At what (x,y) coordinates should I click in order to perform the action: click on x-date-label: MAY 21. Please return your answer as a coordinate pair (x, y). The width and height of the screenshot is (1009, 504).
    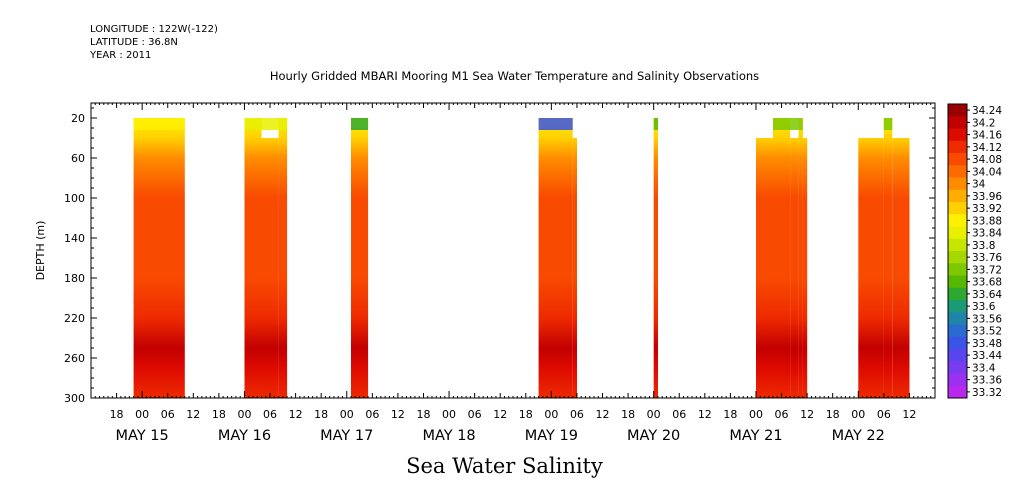
    Looking at the image, I should click on (755, 436).